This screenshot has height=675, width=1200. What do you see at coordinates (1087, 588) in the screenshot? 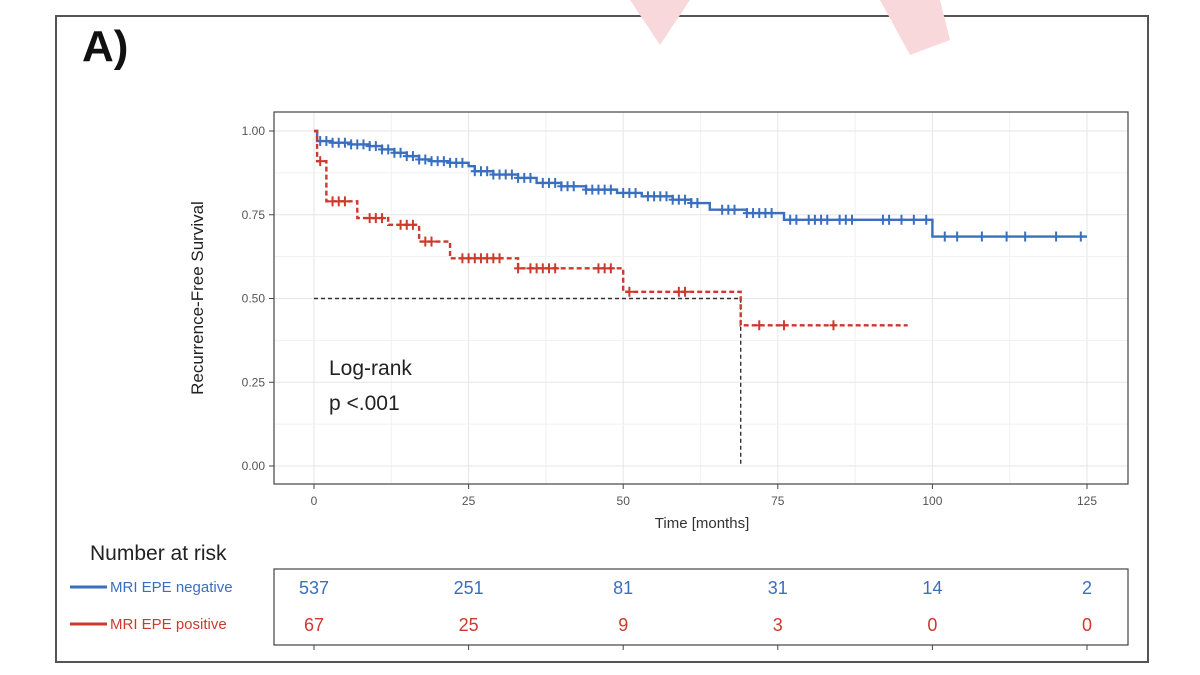
I see `risk-count: 2` at bounding box center [1087, 588].